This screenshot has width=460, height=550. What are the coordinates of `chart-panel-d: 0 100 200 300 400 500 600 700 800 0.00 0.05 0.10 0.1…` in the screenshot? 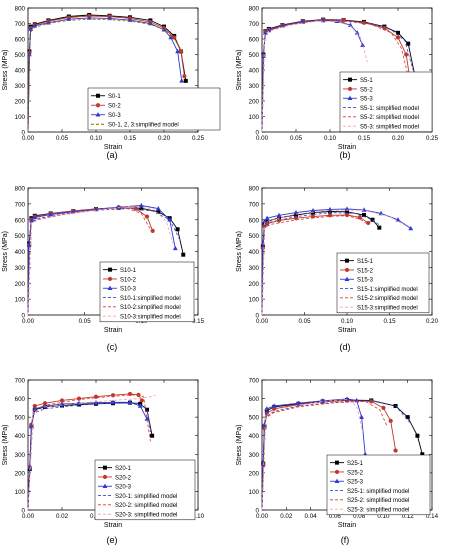 It's located at (337, 269).